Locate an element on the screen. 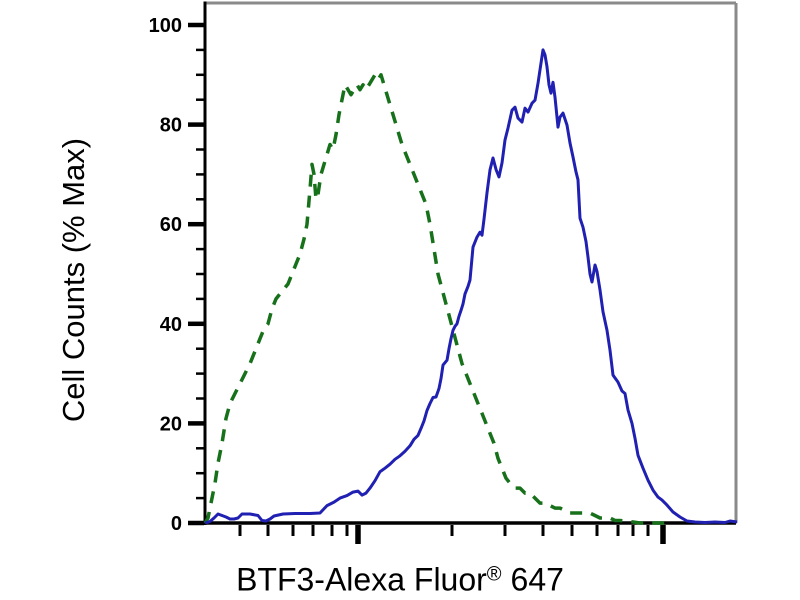 The image size is (800, 600). y-tick-label: 60 is located at coordinates (171, 225).